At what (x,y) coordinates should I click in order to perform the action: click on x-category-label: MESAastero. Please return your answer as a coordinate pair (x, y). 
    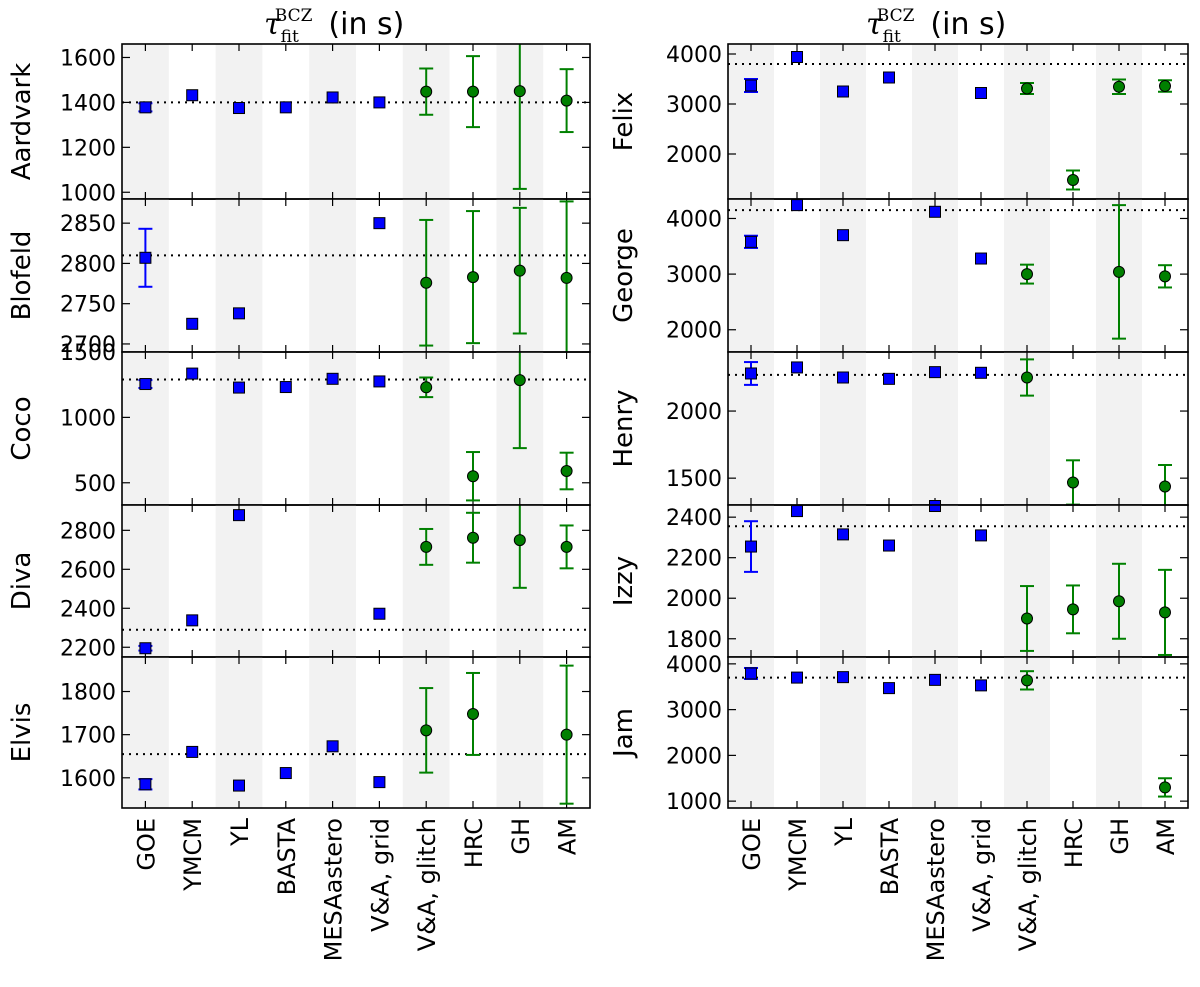
    Looking at the image, I should click on (936, 889).